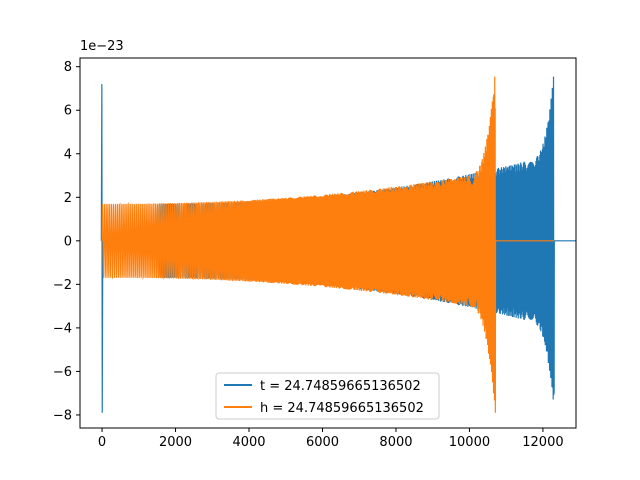 This screenshot has height=480, width=640. Describe the element at coordinates (469, 442) in the screenshot. I see `x-tick-label: 10000` at that location.